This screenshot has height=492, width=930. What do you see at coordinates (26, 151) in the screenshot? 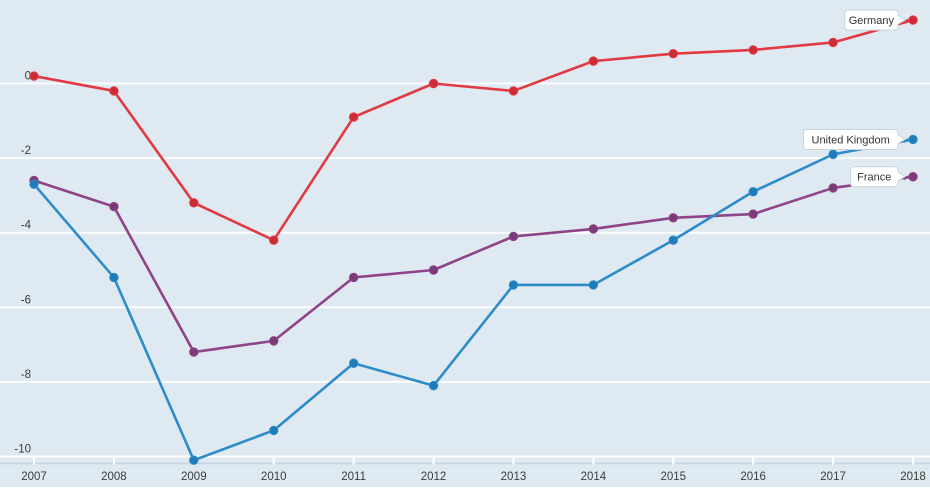
I see `y-axis-tick-label: -2` at bounding box center [26, 151].